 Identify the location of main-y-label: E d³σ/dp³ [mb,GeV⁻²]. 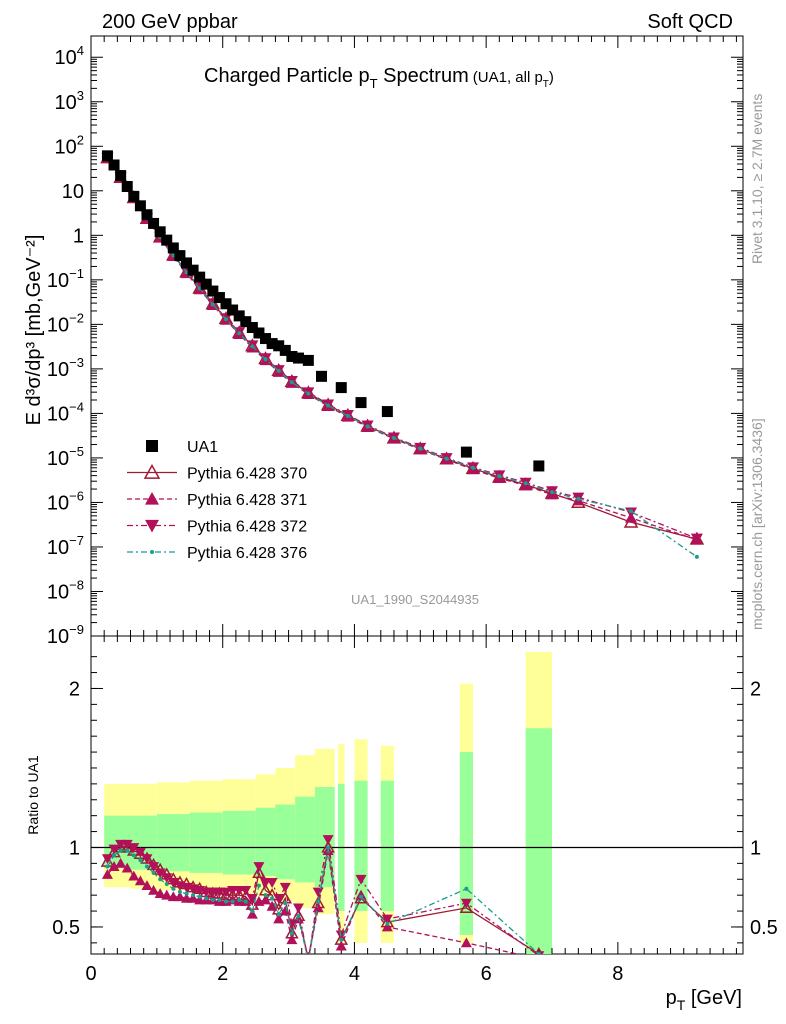
(34, 330).